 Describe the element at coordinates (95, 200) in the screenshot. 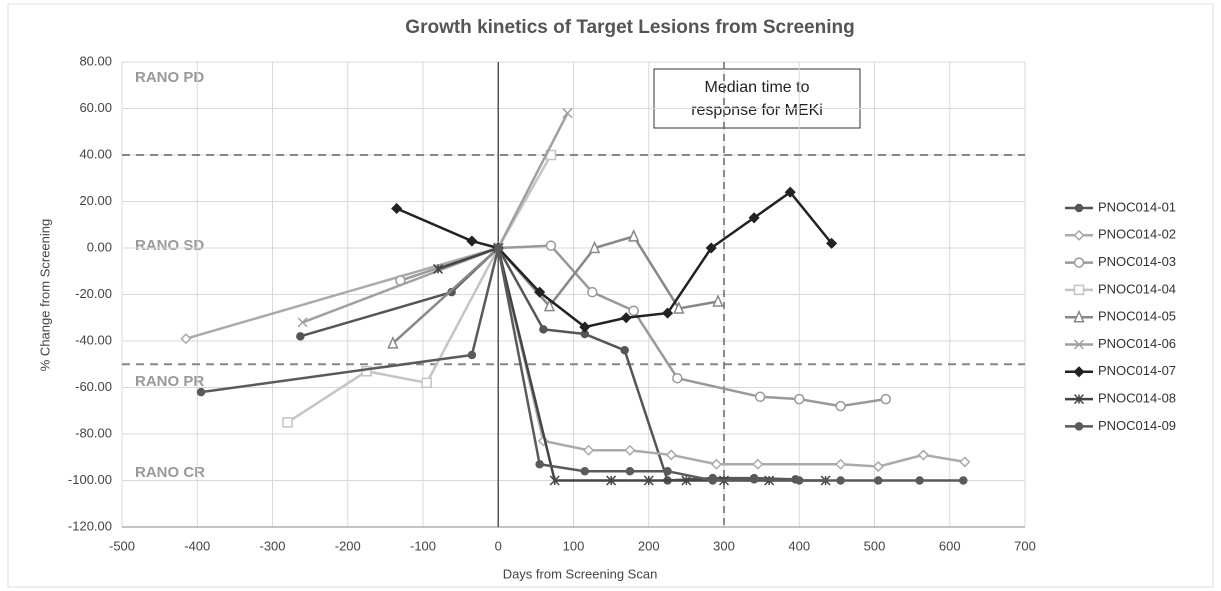

I see `y-tick-label: 20.00` at that location.